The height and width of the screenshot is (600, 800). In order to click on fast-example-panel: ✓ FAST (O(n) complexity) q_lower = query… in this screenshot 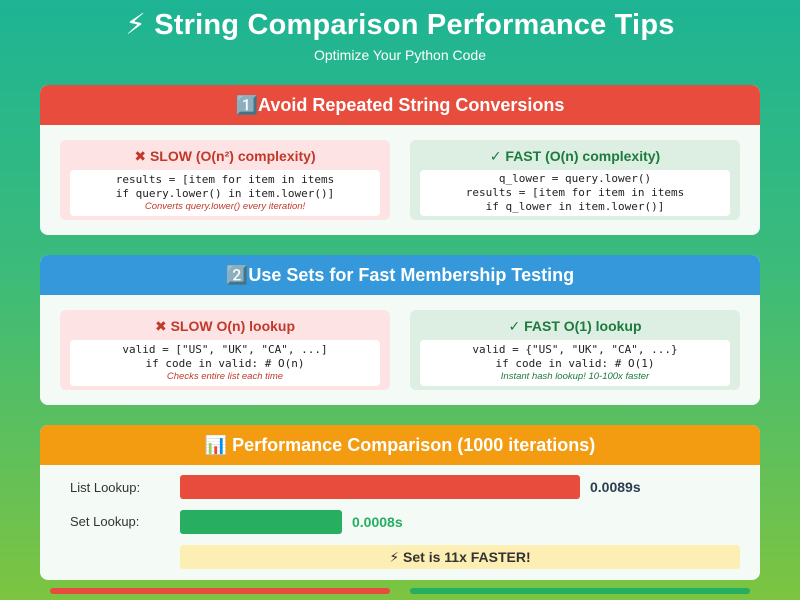, I will do `click(575, 180)`.